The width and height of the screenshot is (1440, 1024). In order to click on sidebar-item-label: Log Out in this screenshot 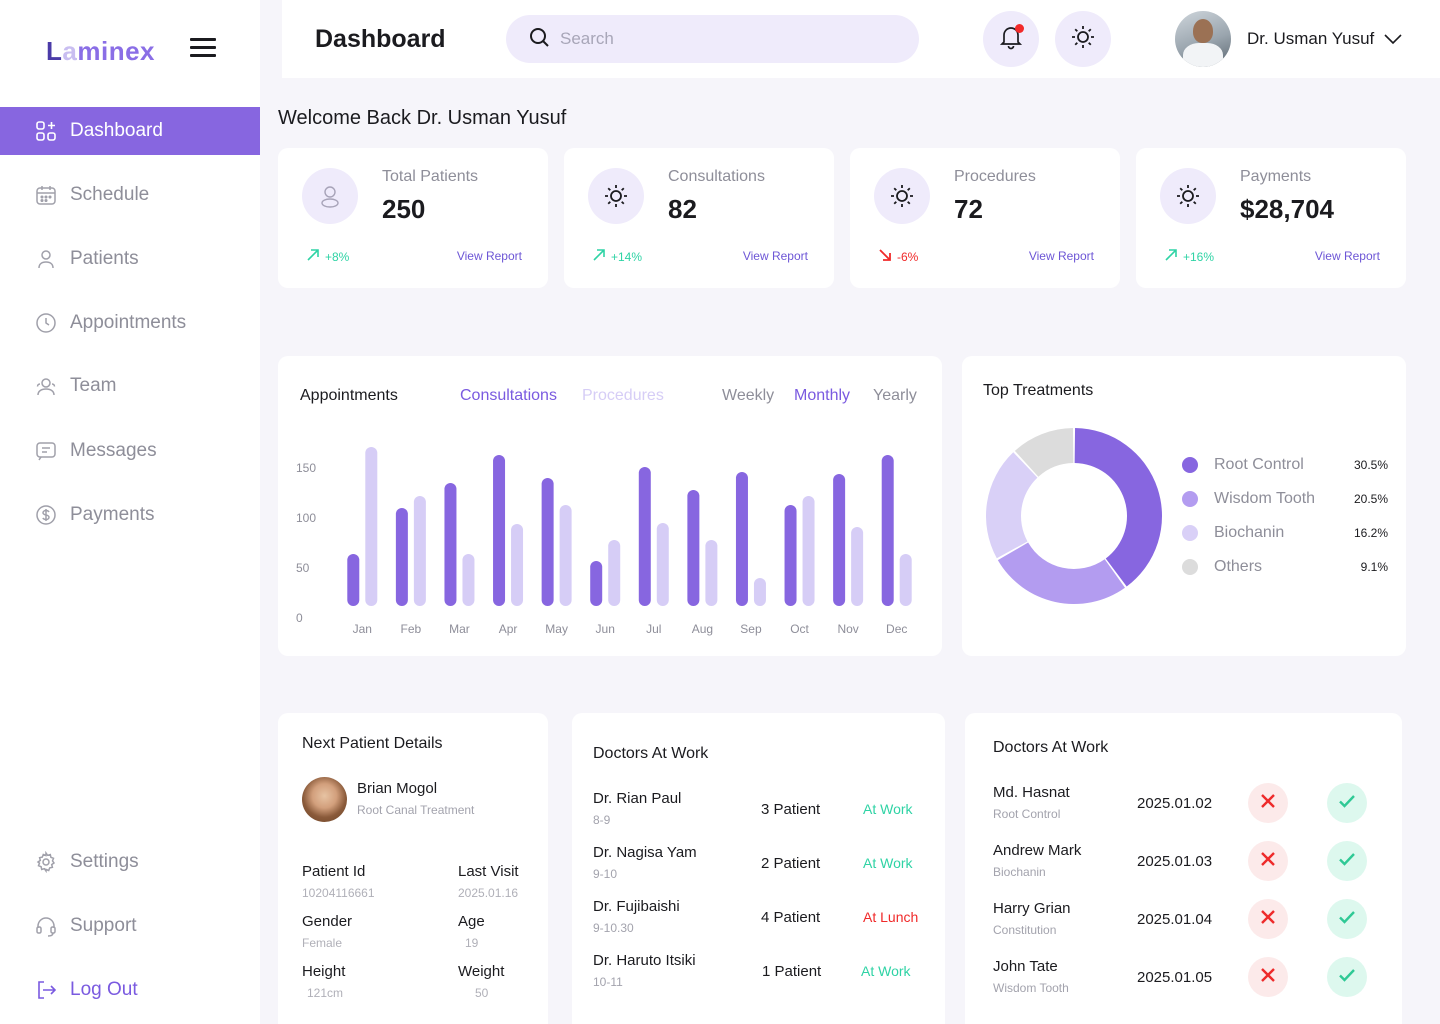, I will do `click(104, 989)`.